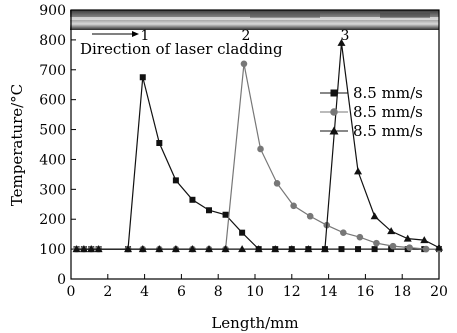  I want to click on track-marker-3: 3, so click(345, 36).